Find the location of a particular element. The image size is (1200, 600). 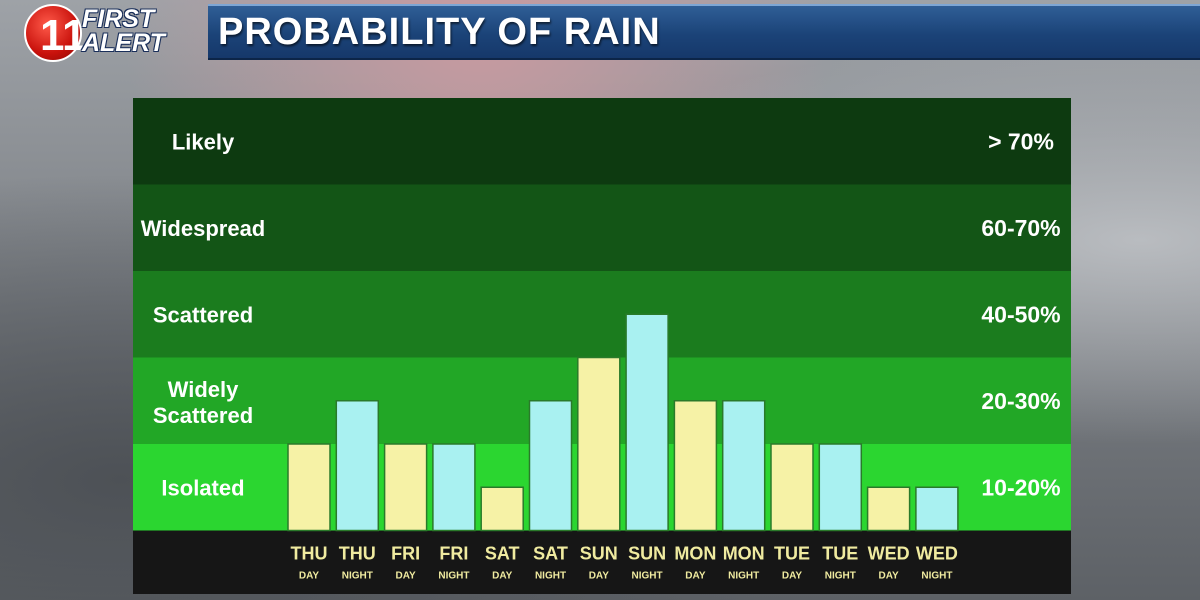

bar-wed-day is located at coordinates (888, 509).